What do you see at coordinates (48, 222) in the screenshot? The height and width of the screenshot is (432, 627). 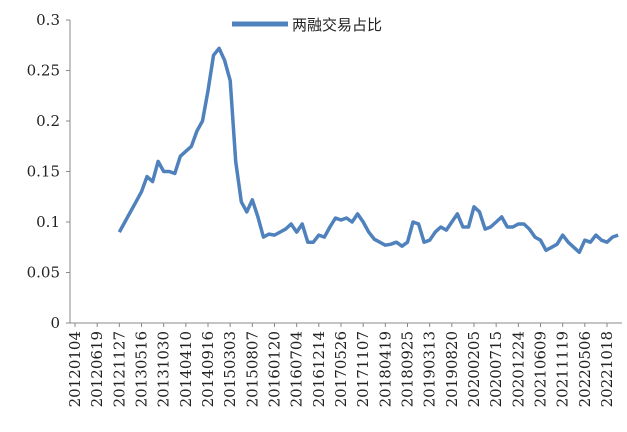 I see `y-tick-label: 0.1` at bounding box center [48, 222].